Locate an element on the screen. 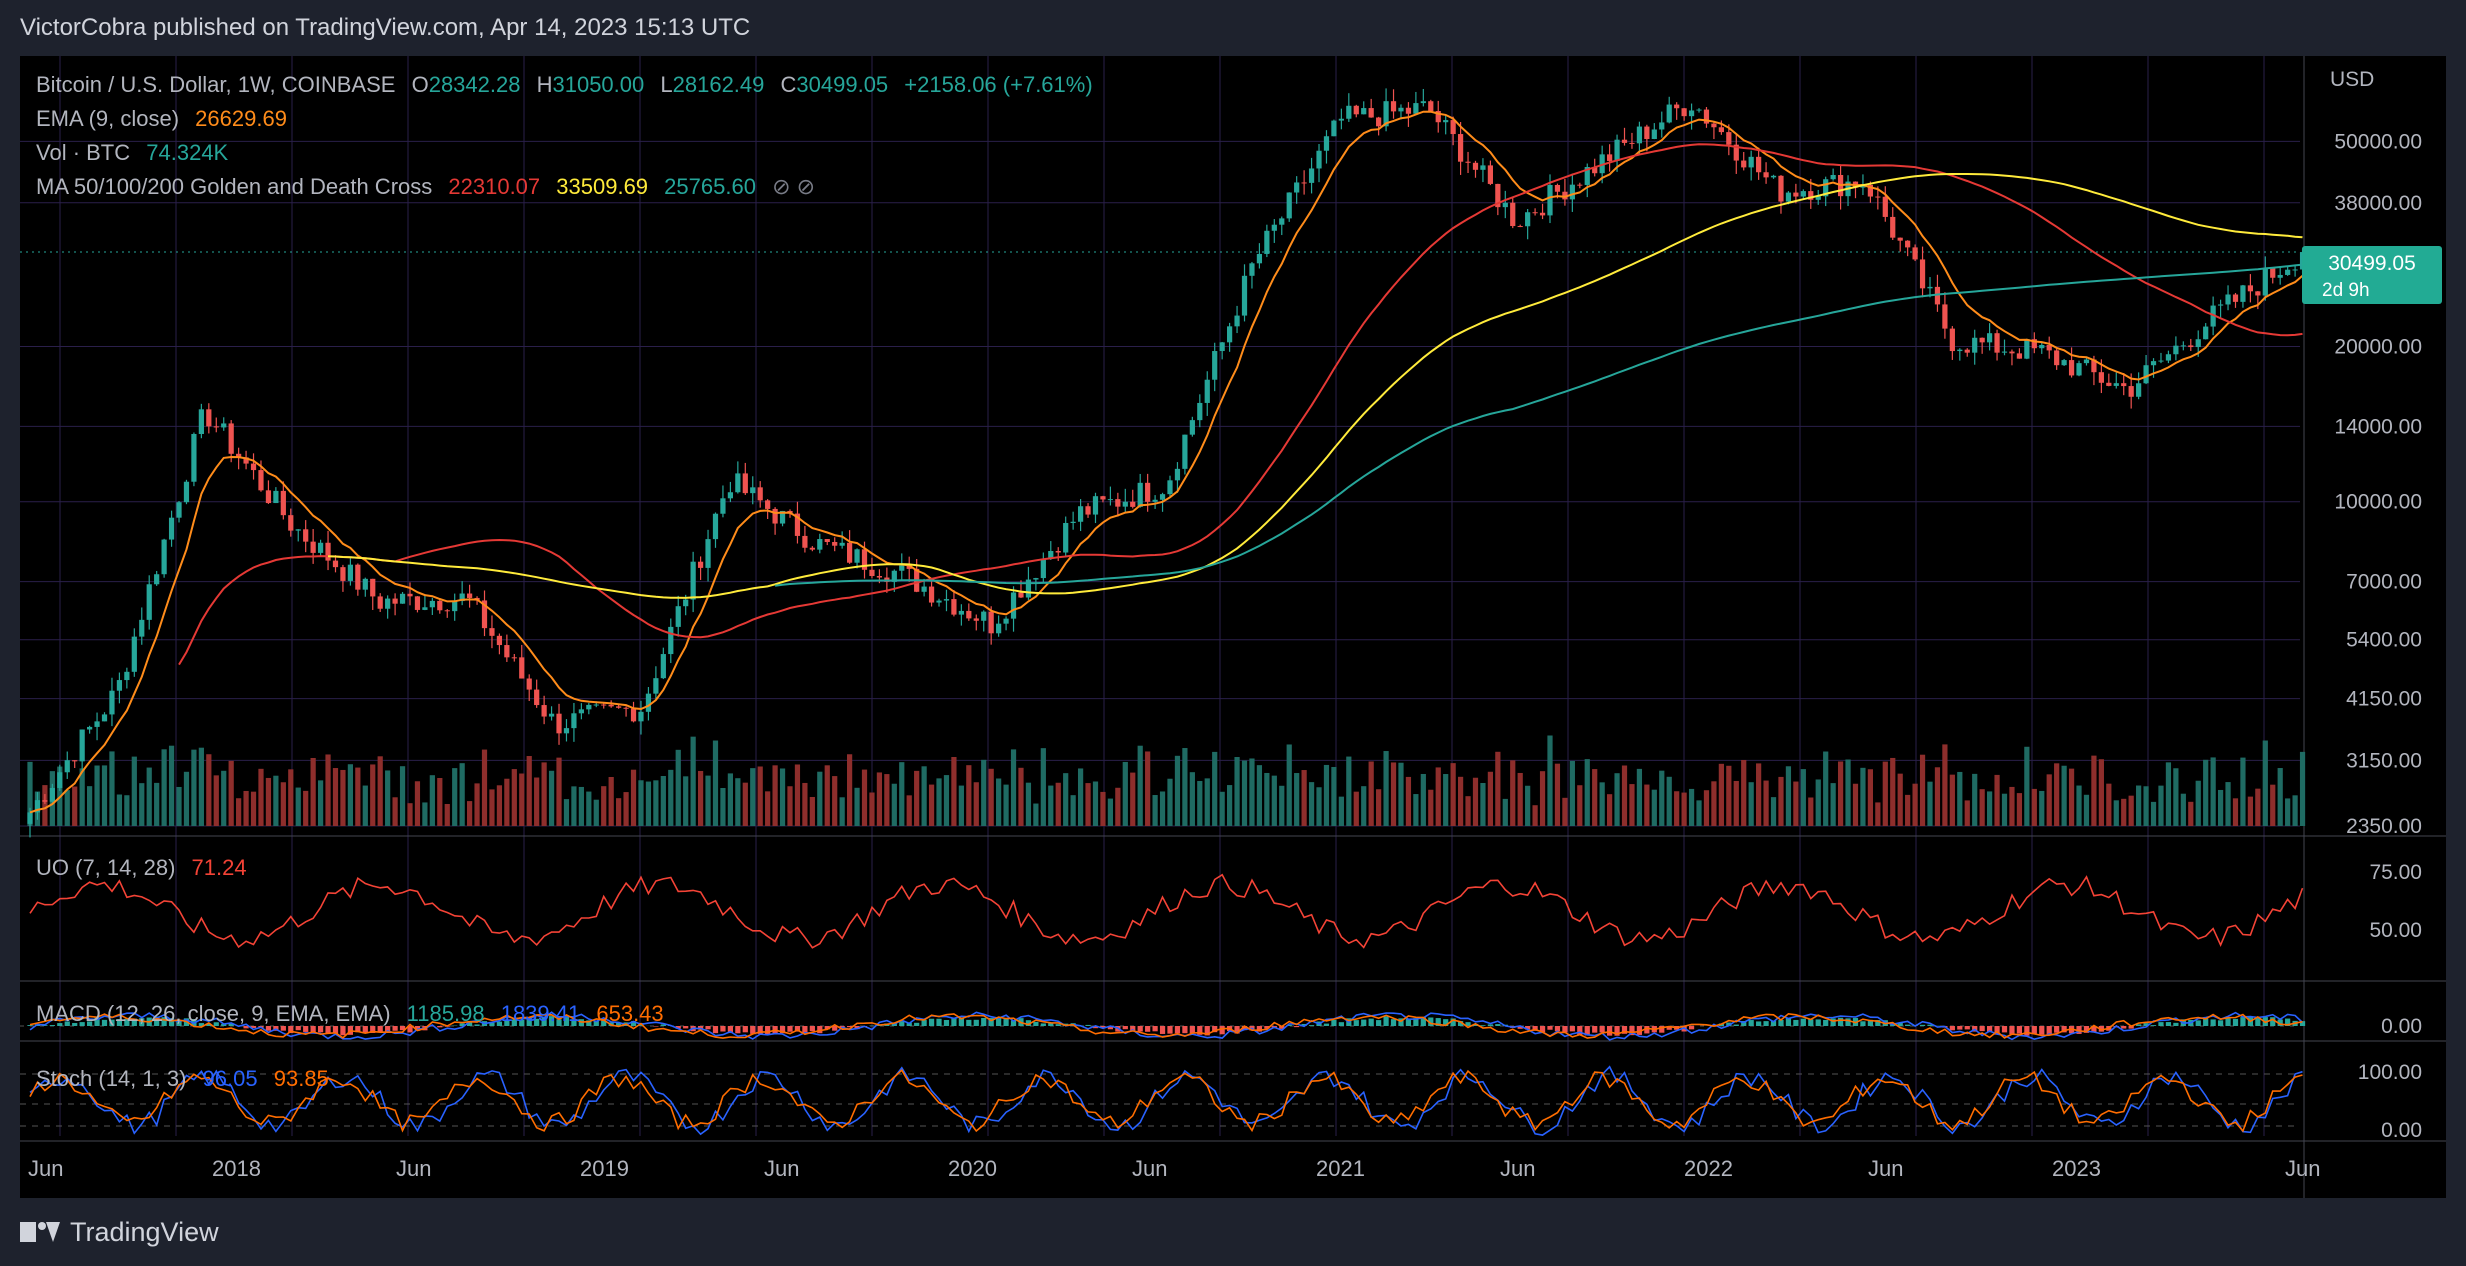 The image size is (2466, 1266). price-tick-label: 20000.00 is located at coordinates (2378, 347).